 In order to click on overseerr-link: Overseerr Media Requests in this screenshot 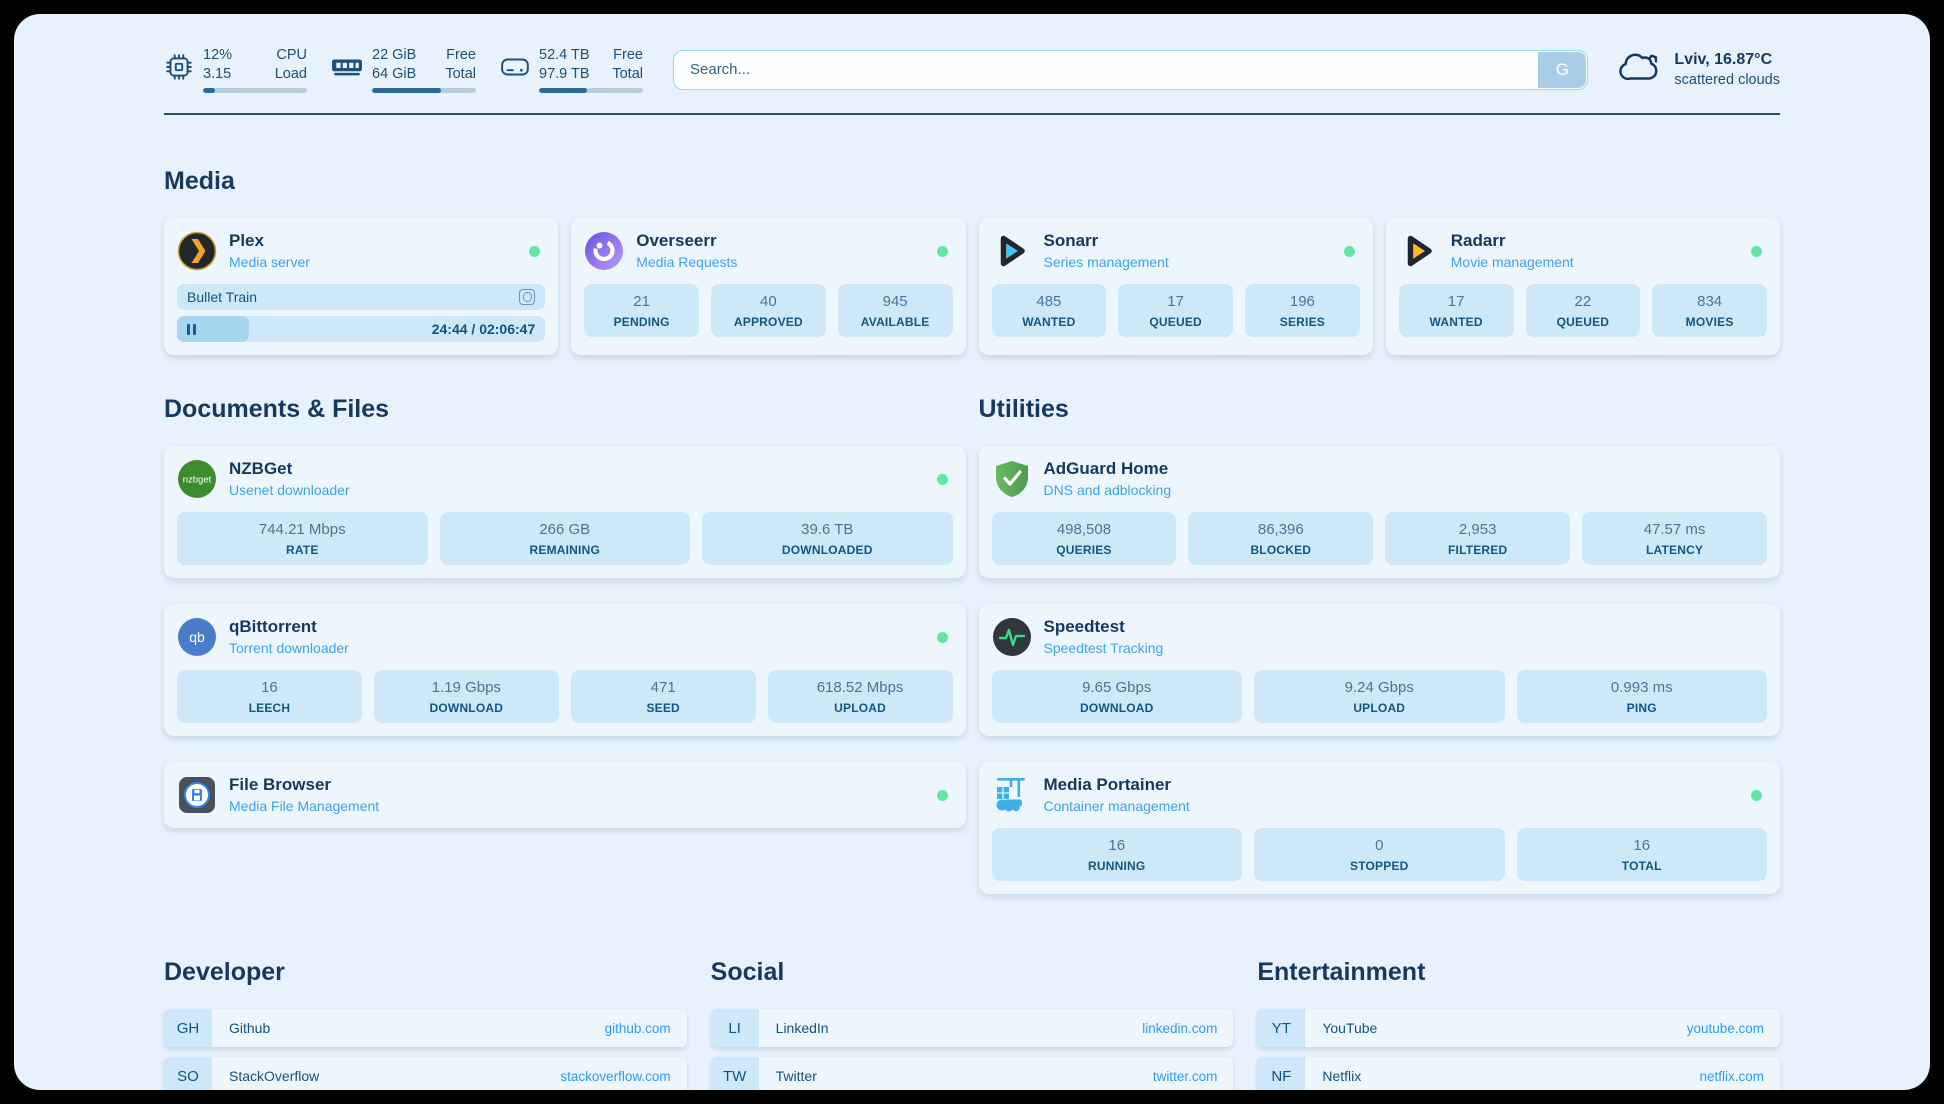, I will do `click(768, 251)`.